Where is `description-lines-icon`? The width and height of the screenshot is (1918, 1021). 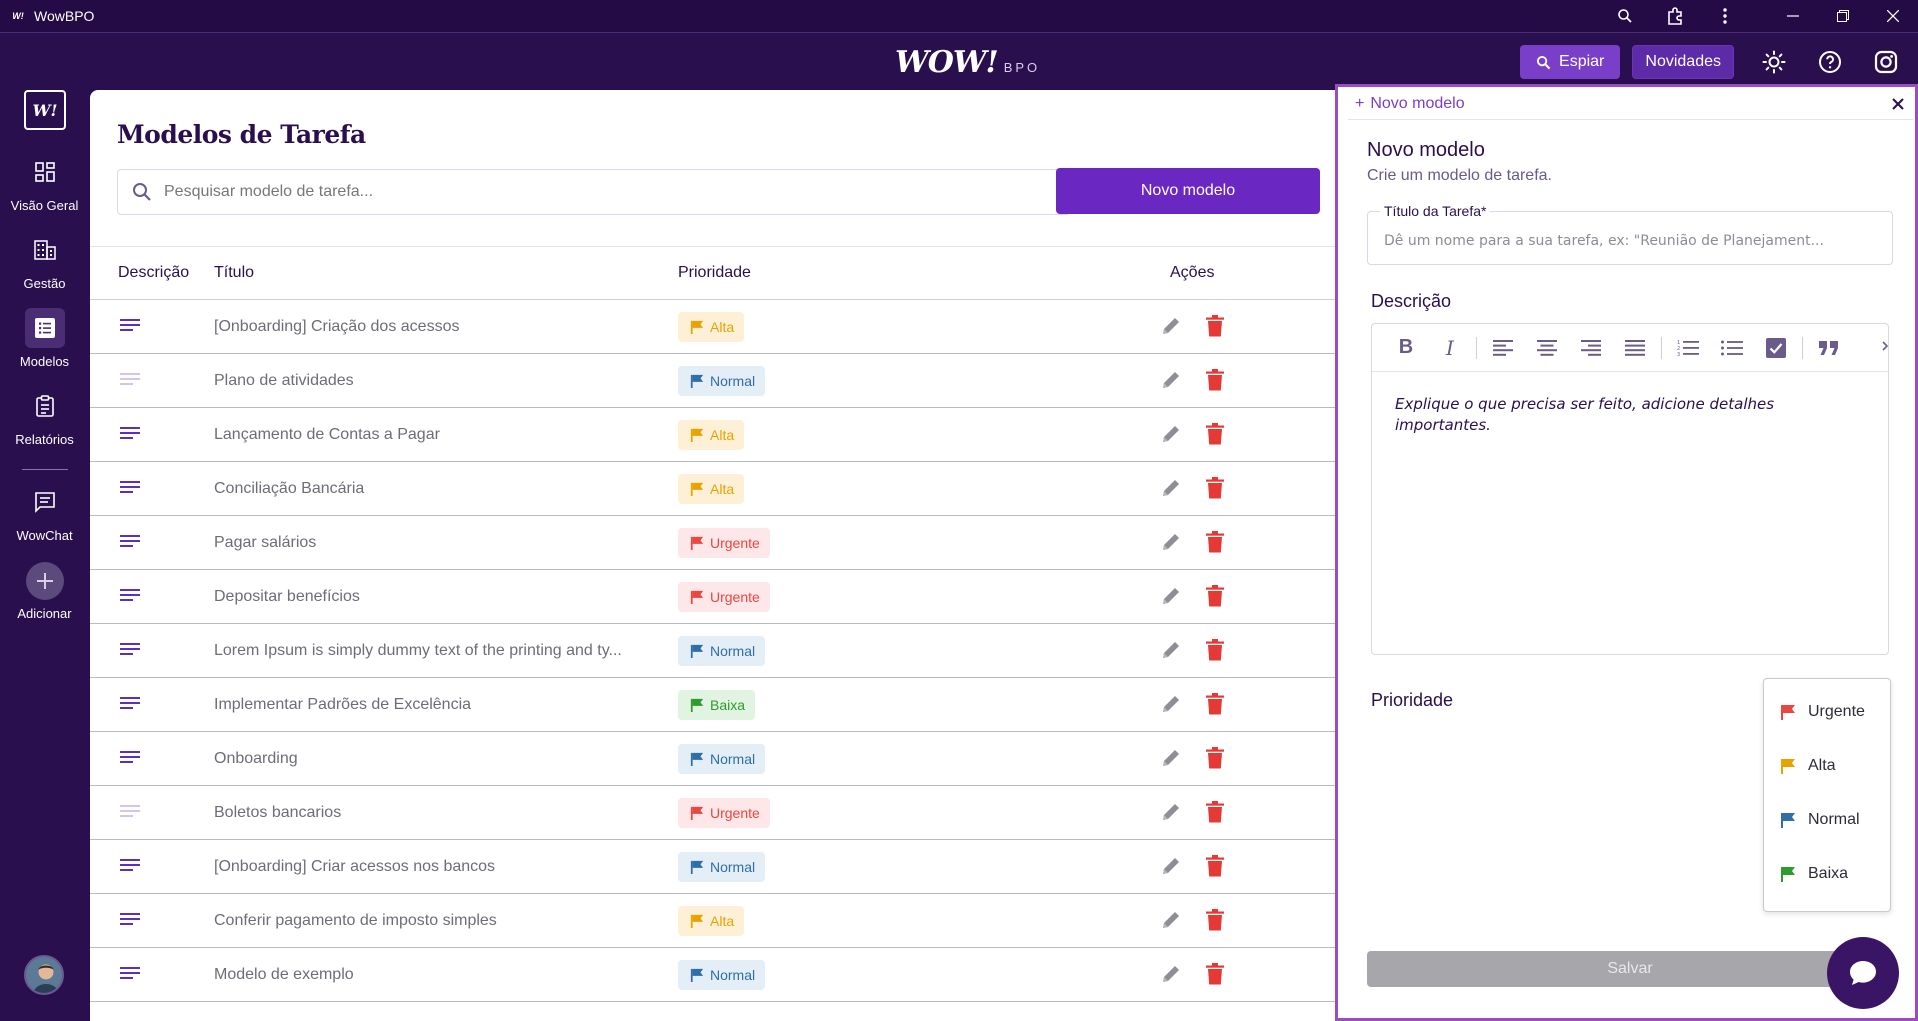
description-lines-icon is located at coordinates (130, 704).